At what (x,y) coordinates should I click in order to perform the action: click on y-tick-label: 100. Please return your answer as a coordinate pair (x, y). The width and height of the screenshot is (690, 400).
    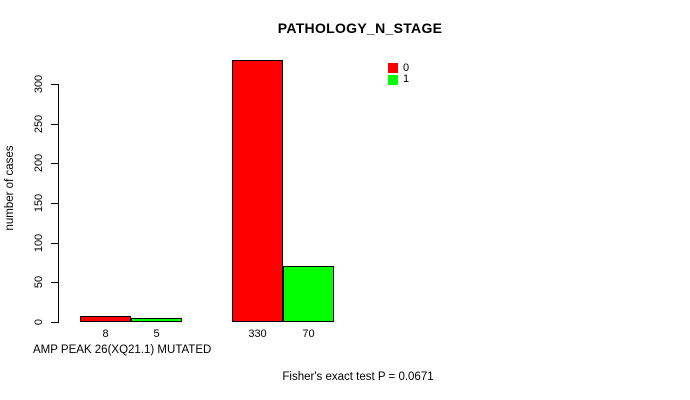
    Looking at the image, I should click on (39, 243).